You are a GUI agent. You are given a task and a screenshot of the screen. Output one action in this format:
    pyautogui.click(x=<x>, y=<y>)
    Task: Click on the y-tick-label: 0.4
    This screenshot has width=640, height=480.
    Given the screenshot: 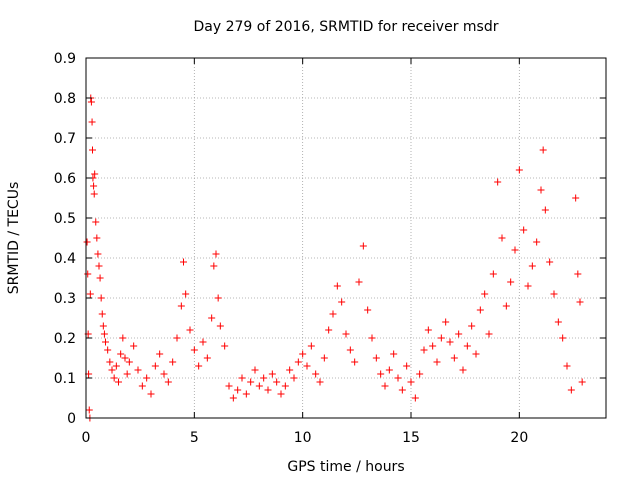 What is the action you would take?
    pyautogui.click(x=65, y=259)
    